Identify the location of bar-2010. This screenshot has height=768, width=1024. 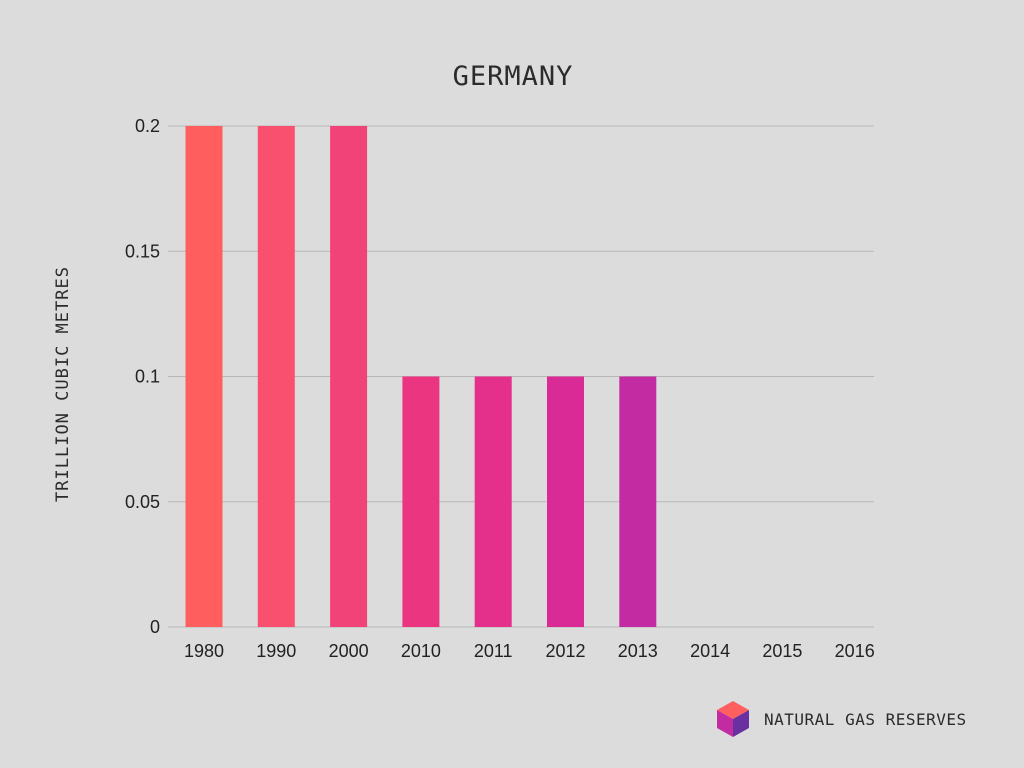
(421, 501).